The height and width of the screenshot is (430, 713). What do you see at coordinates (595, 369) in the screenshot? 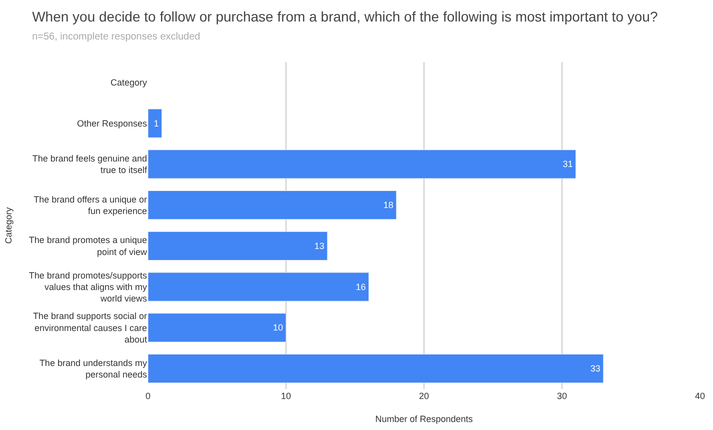
I see `data-label: 33` at bounding box center [595, 369].